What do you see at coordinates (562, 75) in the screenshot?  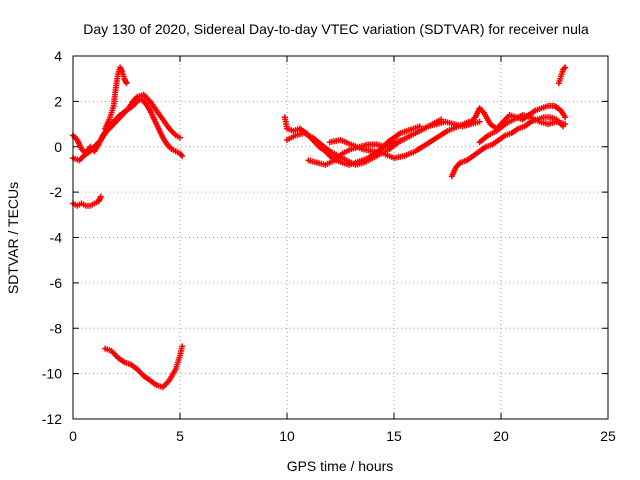 I see `series-sat-m` at bounding box center [562, 75].